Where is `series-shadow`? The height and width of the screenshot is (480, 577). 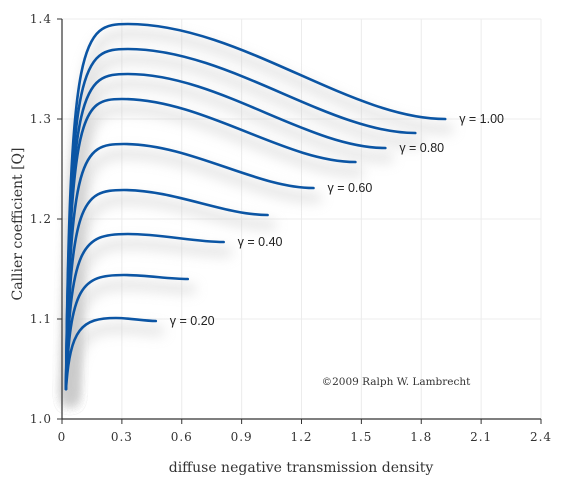 series-shadow is located at coordinates (115, 363).